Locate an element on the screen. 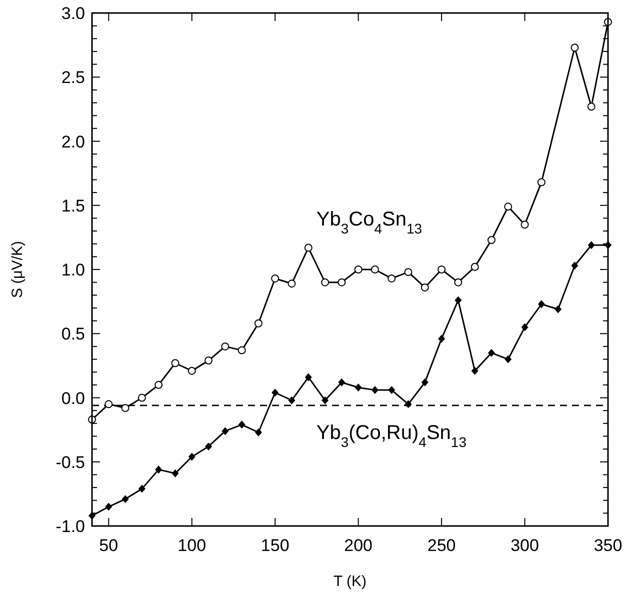 The width and height of the screenshot is (637, 598). x-tick-label: 100 is located at coordinates (192, 545).